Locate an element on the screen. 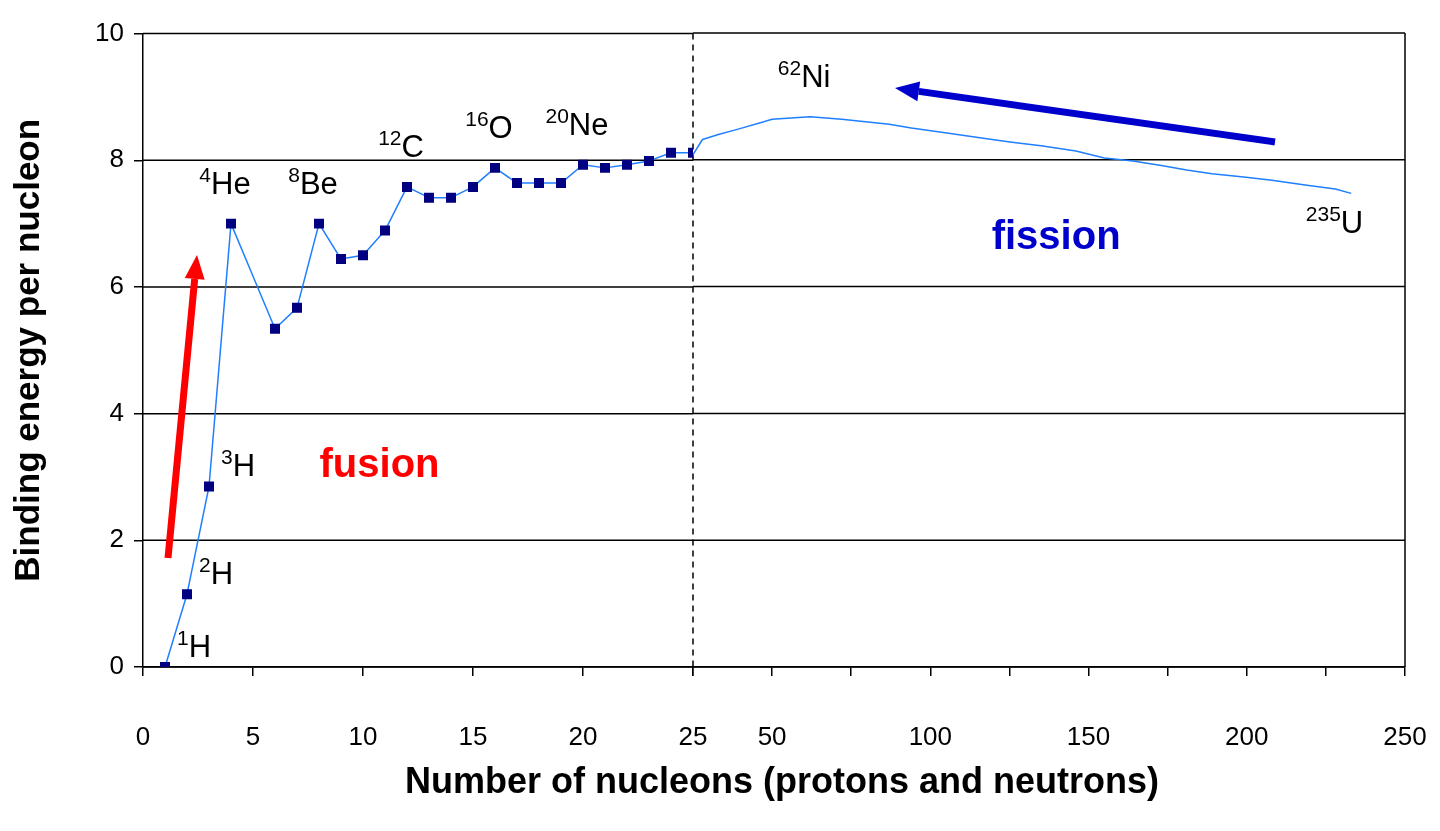  y-tick-label: 10 is located at coordinates (109, 31).